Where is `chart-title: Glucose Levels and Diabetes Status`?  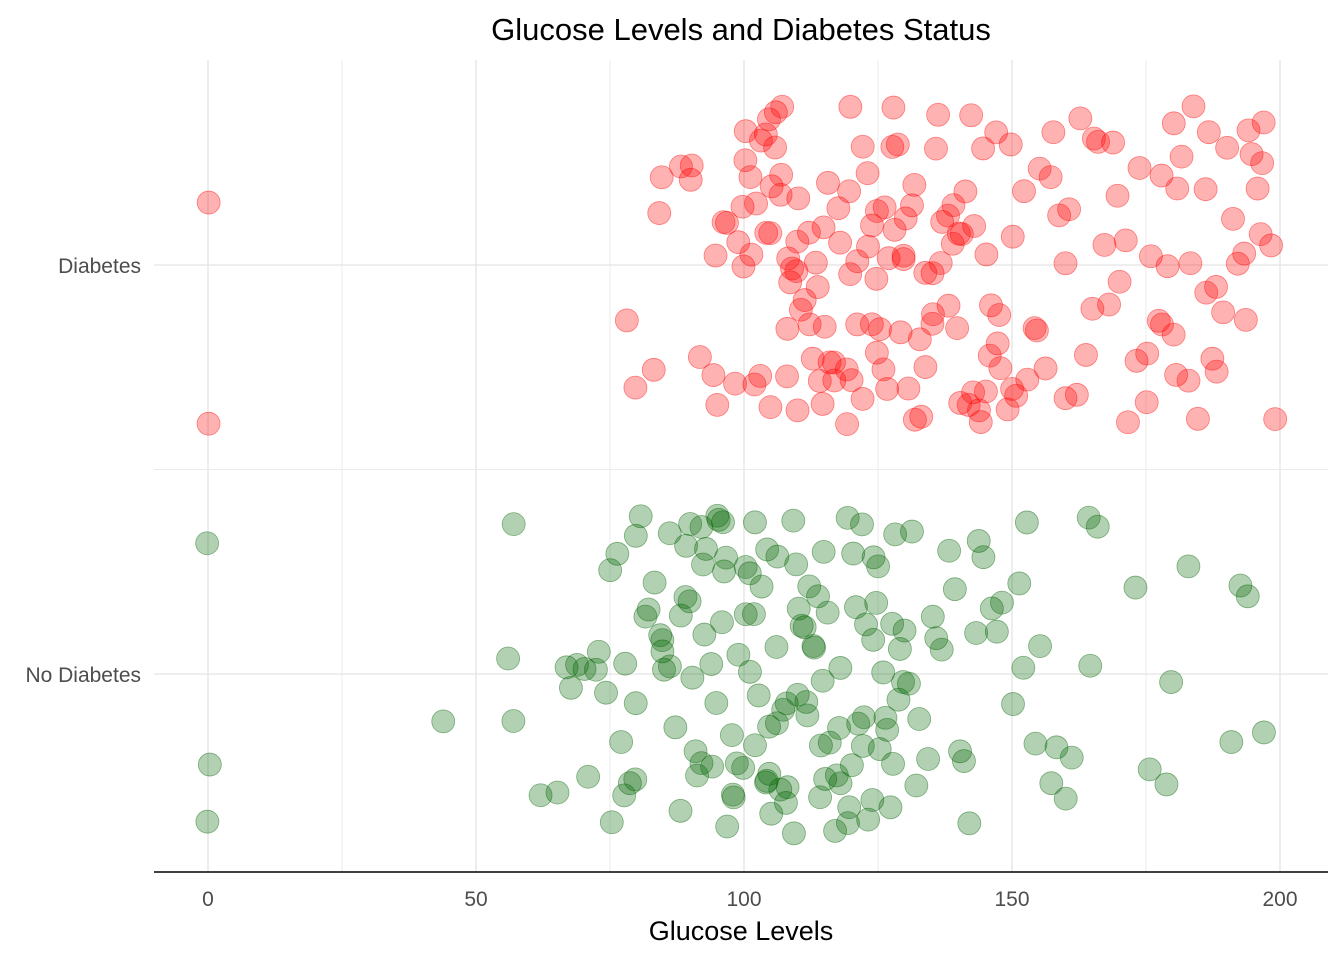
chart-title: Glucose Levels and Diabetes Status is located at coordinates (741, 29).